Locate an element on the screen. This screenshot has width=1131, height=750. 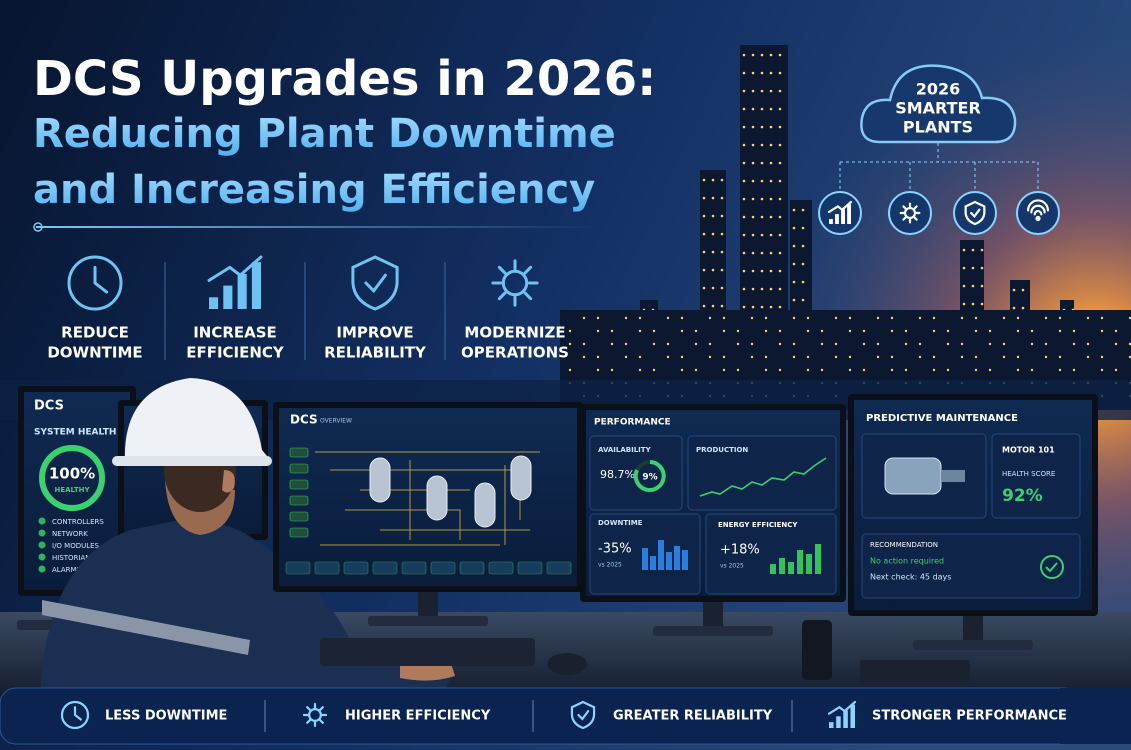
screen-title: SYSTEM HEALTH is located at coordinates (75, 433).